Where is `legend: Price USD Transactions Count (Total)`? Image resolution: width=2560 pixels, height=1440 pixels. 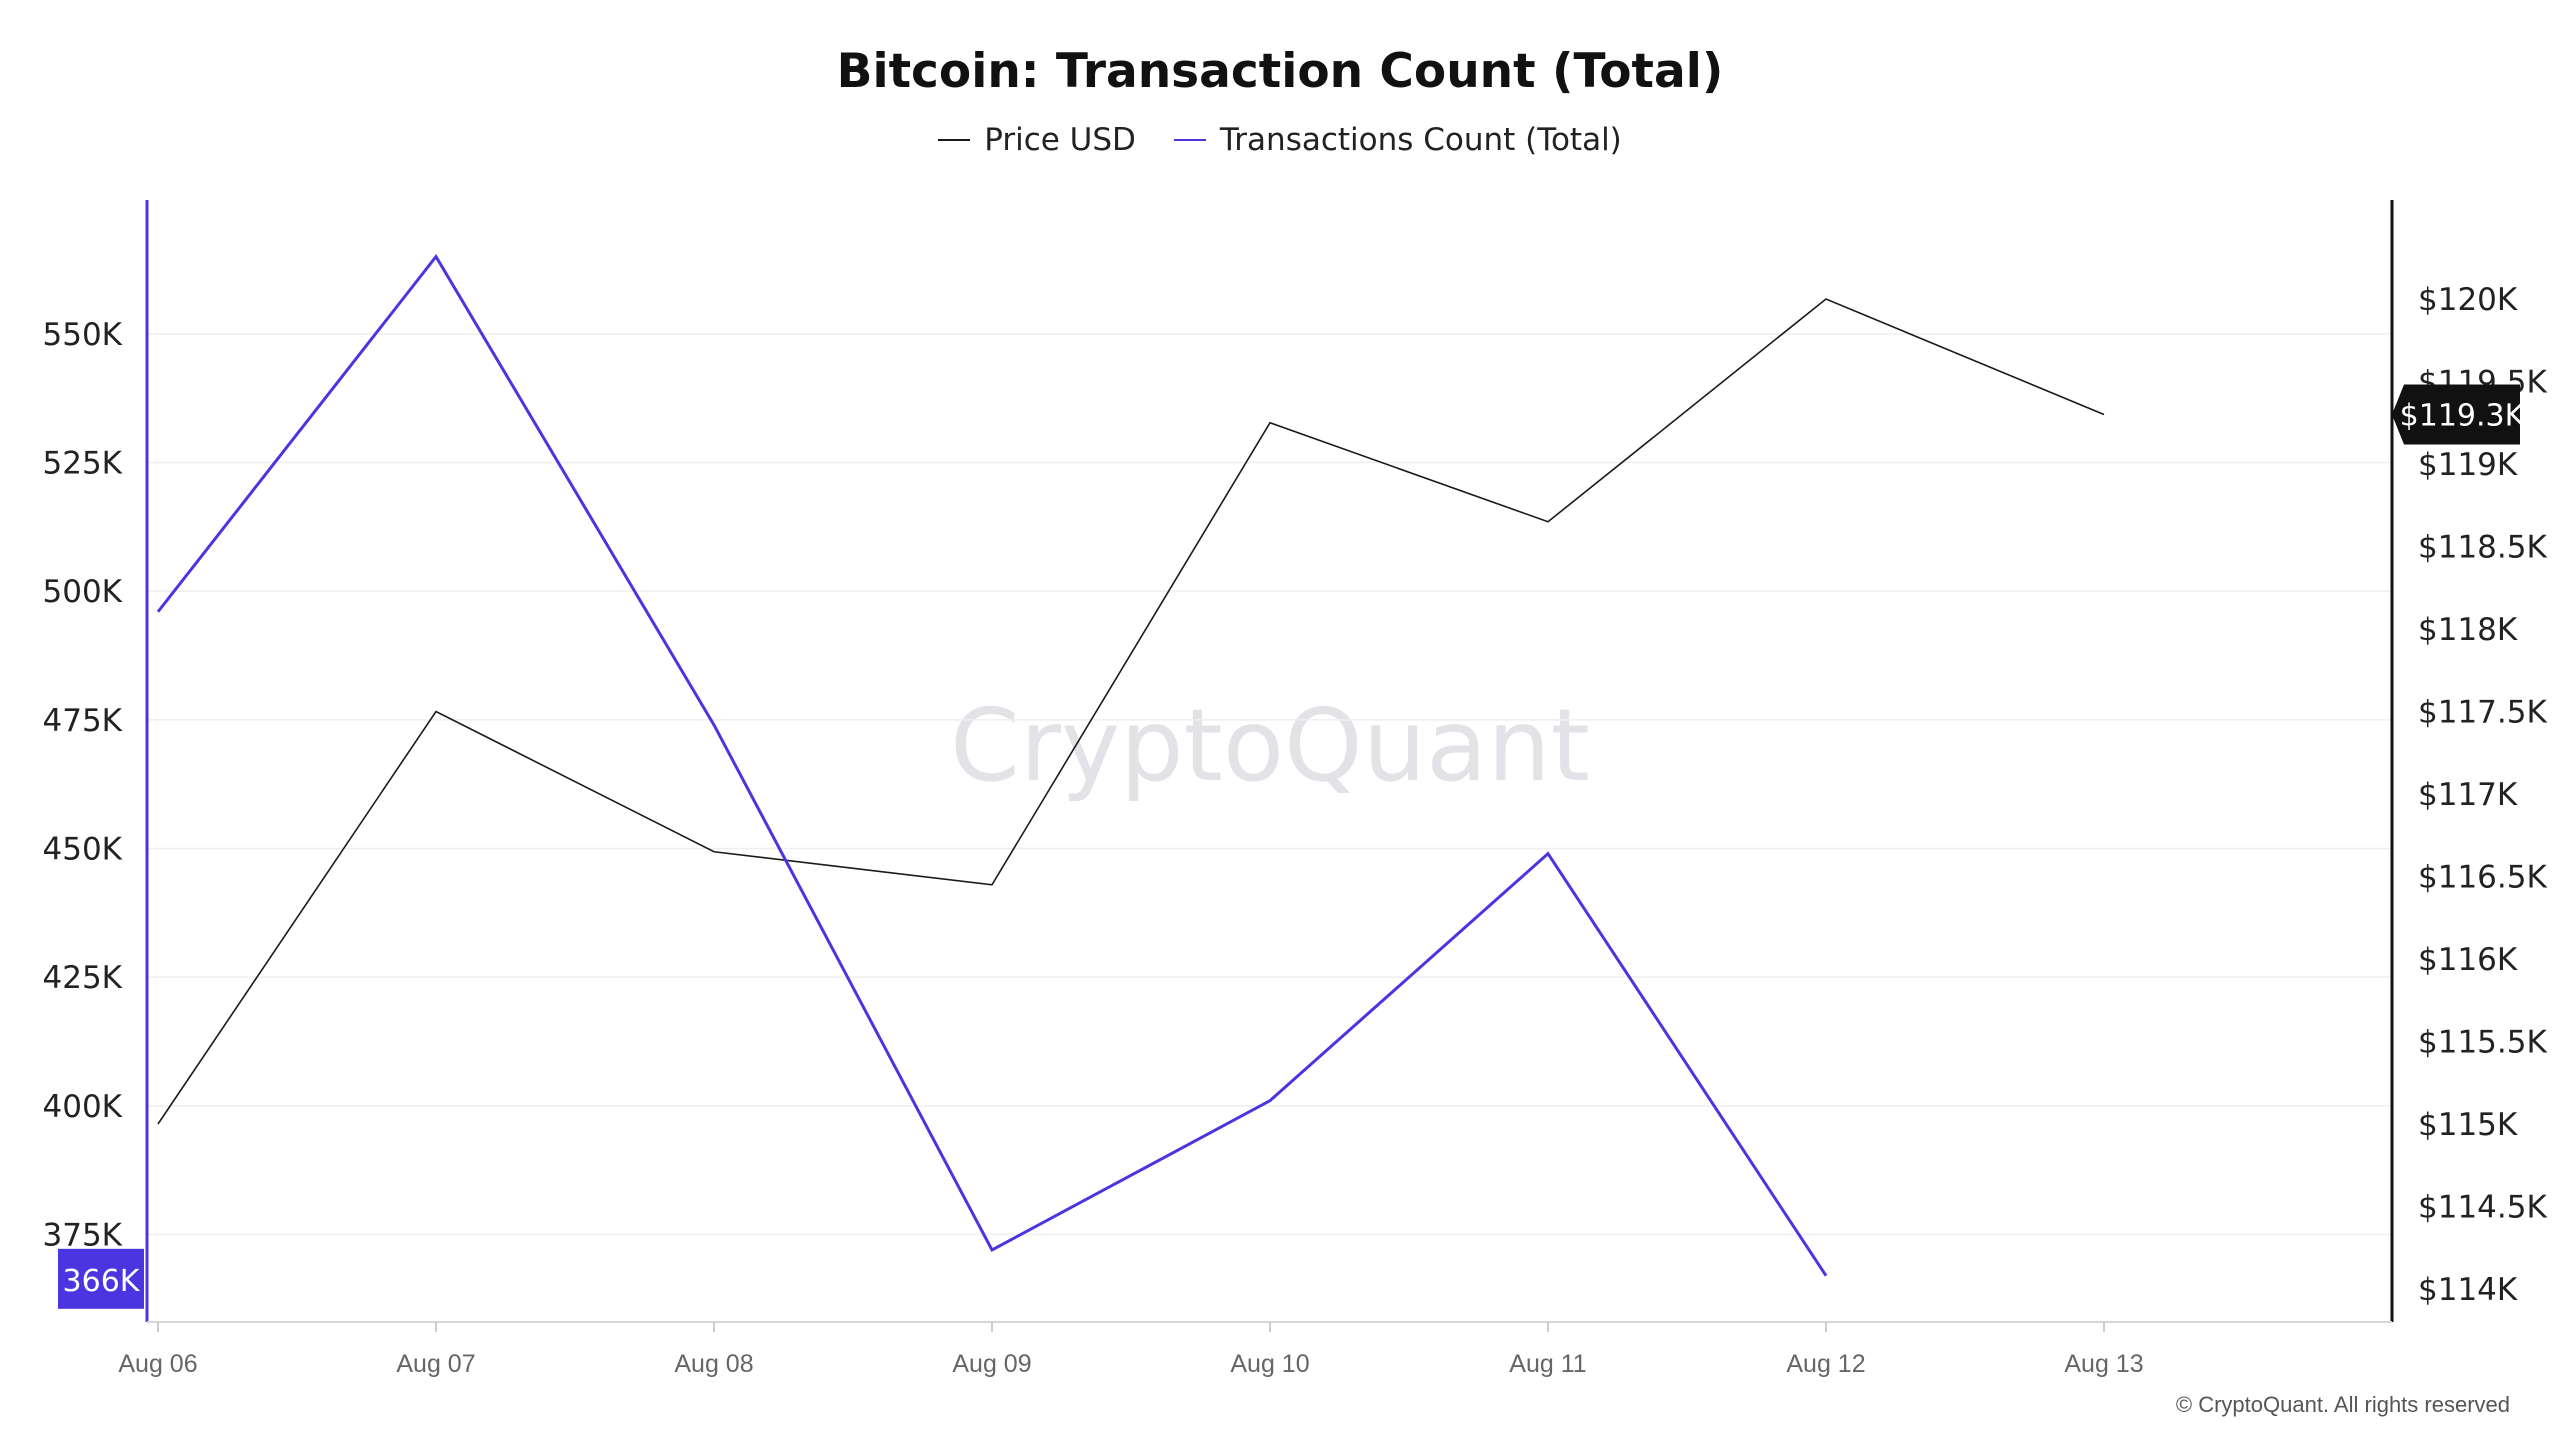
legend: Price USD Transactions Count (Total) is located at coordinates (1280, 140).